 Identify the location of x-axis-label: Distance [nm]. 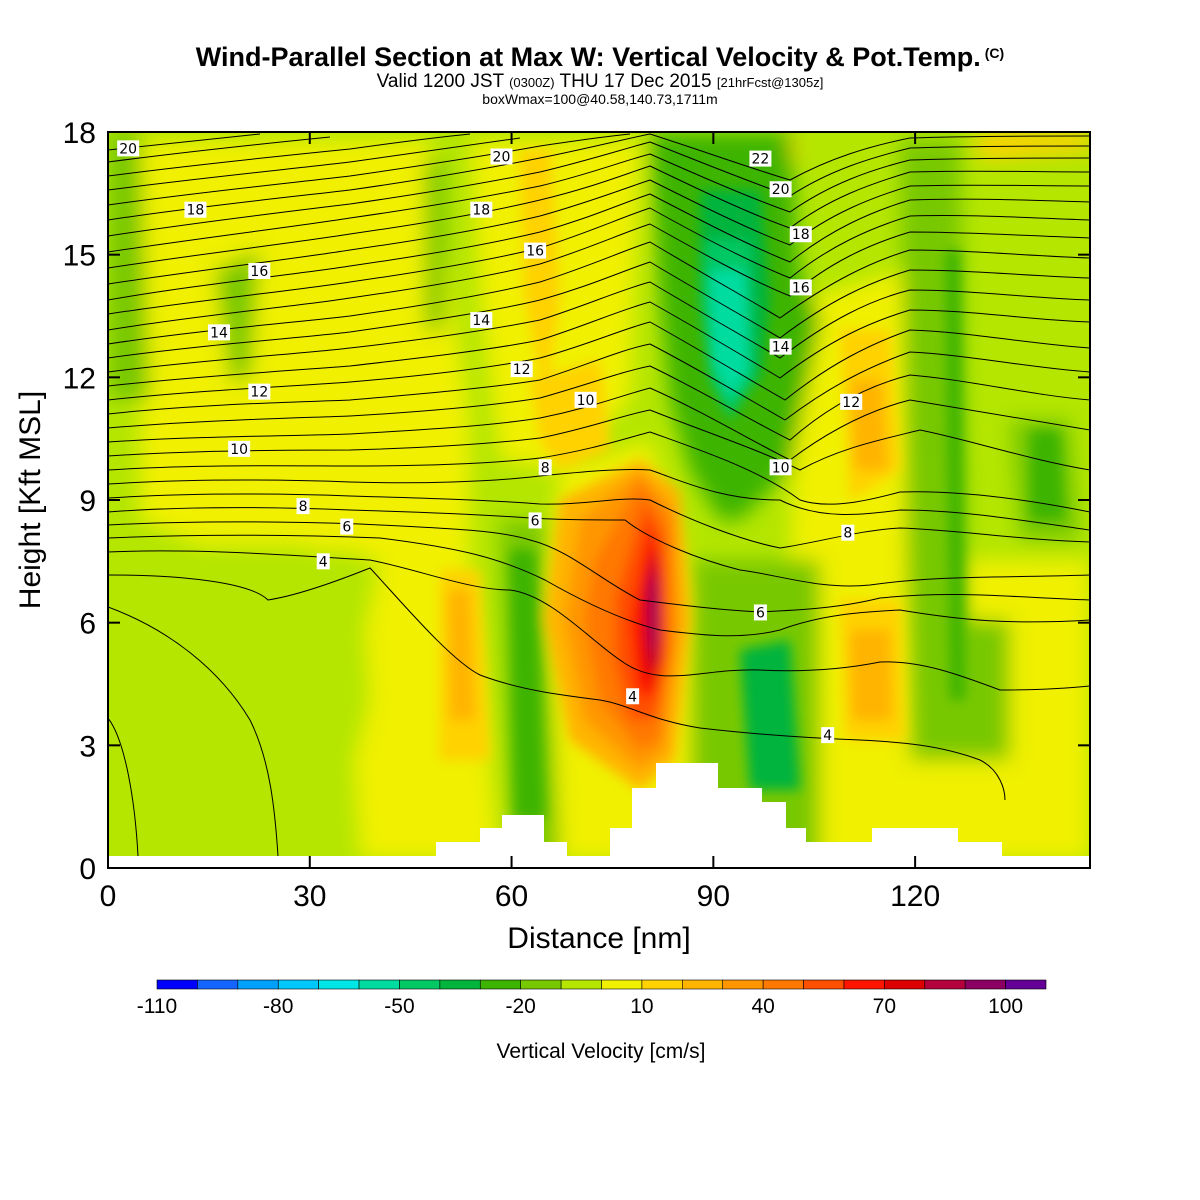
(598, 938).